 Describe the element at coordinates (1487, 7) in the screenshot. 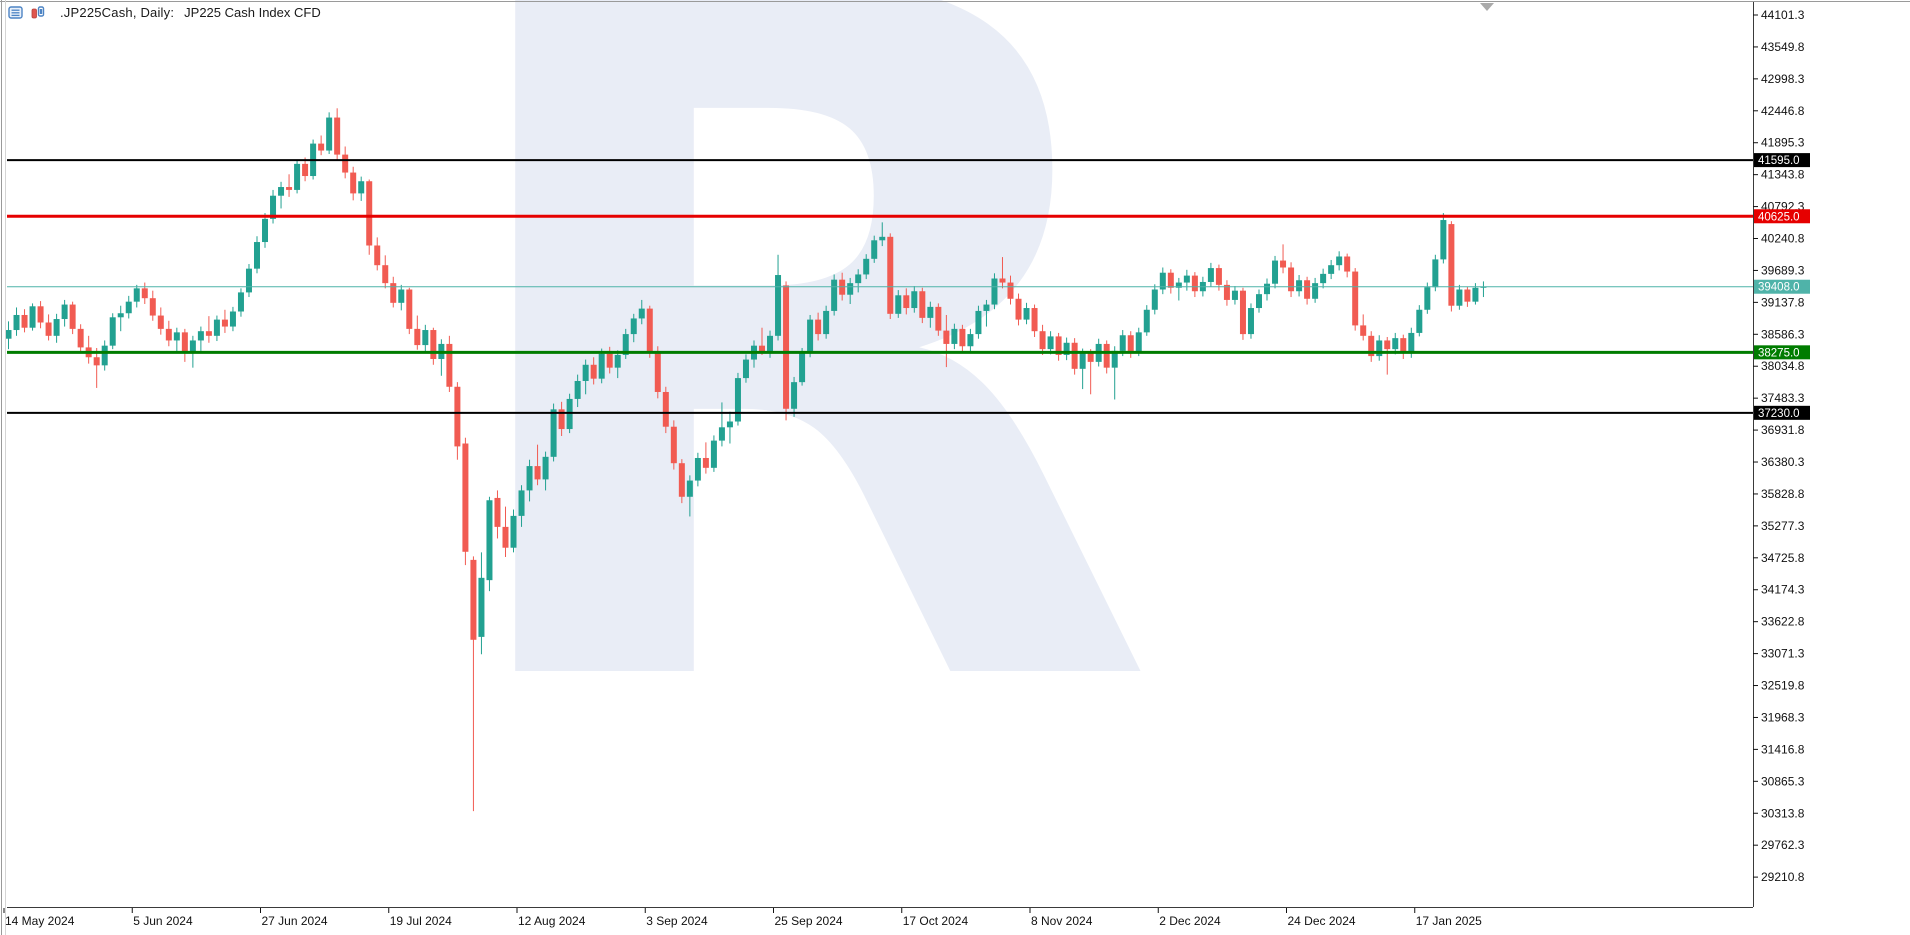

I see `chart-shift-marker` at that location.